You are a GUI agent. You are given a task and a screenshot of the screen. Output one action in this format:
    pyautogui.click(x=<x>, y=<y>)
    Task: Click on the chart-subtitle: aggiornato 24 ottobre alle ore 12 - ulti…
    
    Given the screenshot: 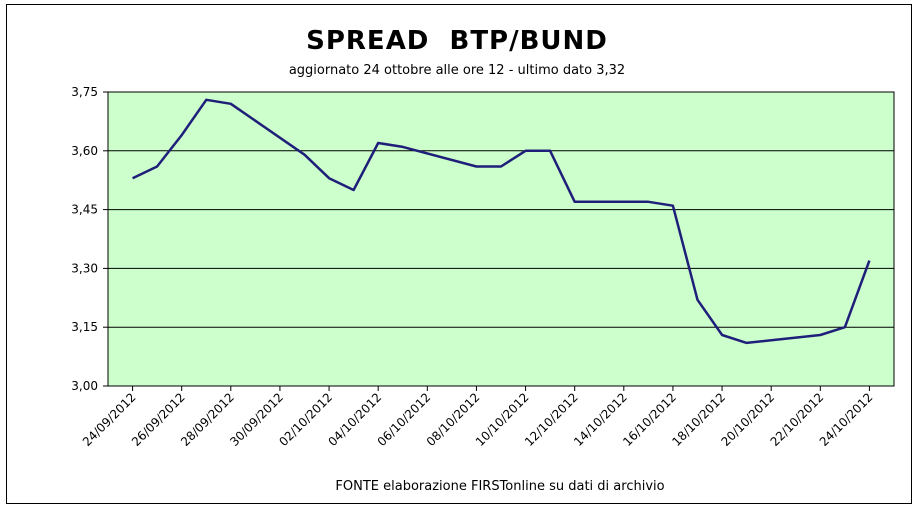 What is the action you would take?
    pyautogui.click(x=457, y=70)
    